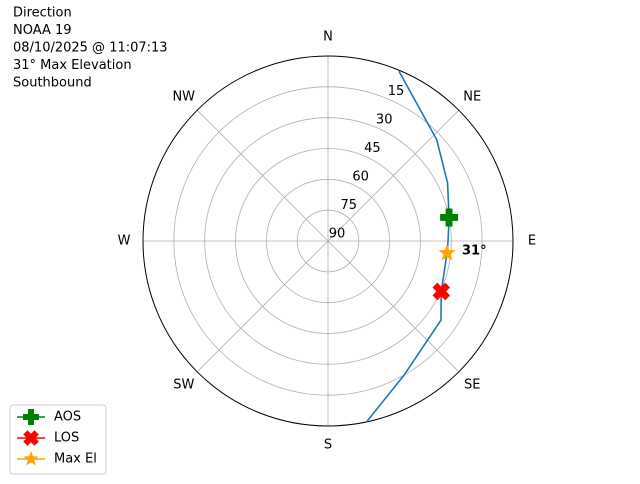  Describe the element at coordinates (328, 37) in the screenshot. I see `direction-label: N` at that location.